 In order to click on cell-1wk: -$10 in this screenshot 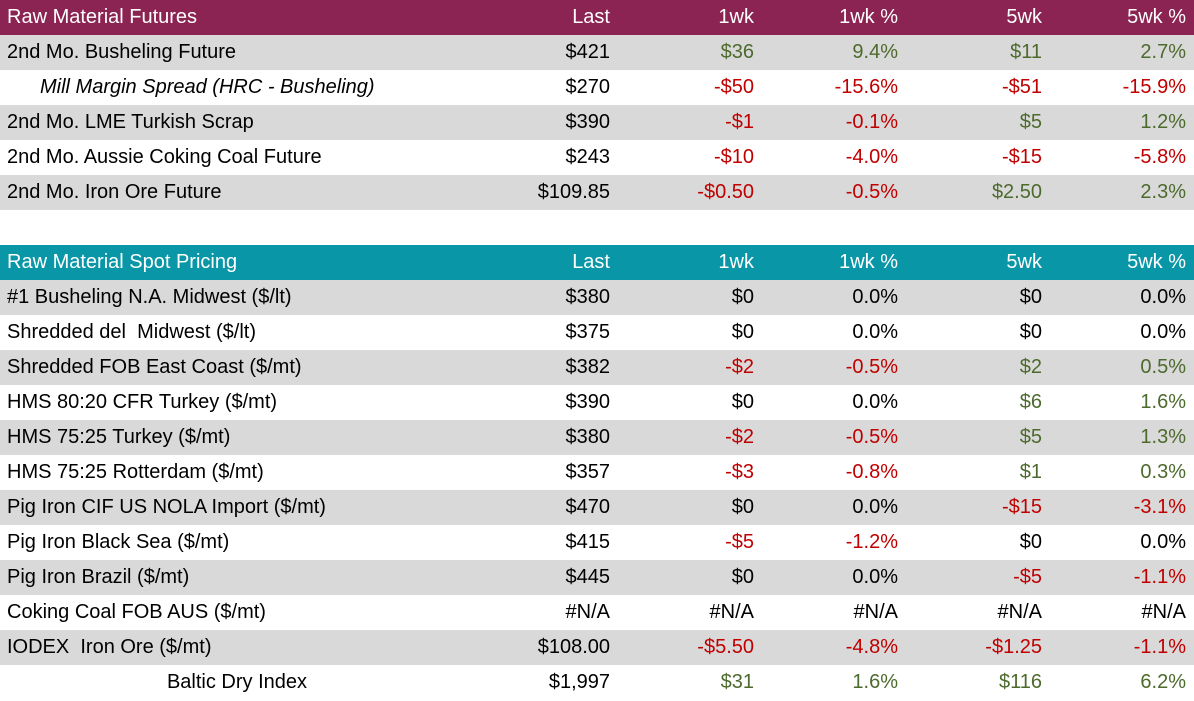, I will do `click(733, 157)`.